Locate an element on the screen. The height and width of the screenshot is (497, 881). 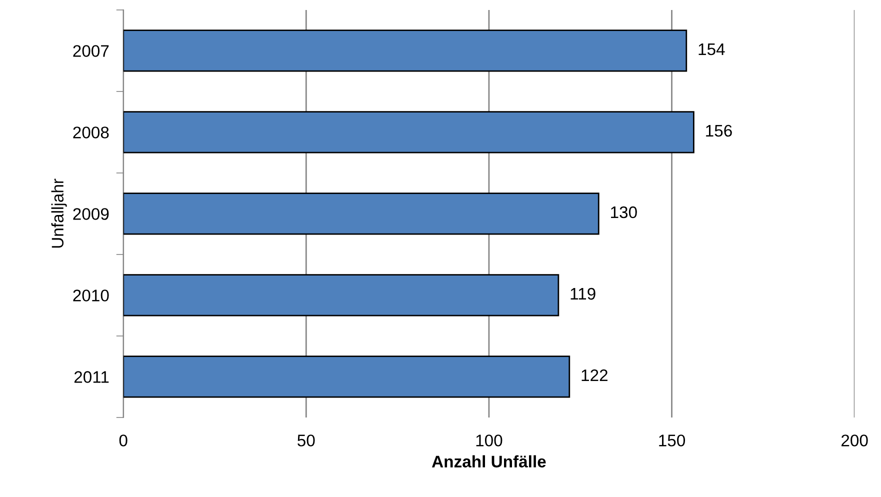
x-tick-label: 150 is located at coordinates (672, 440).